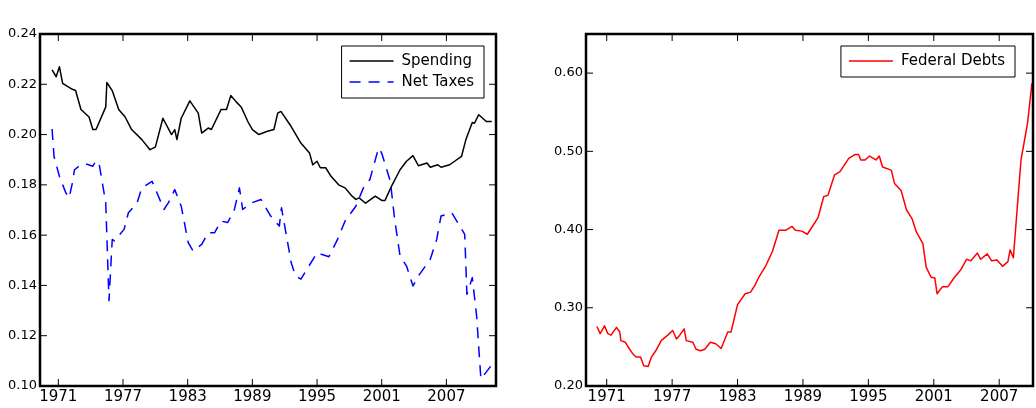  Describe the element at coordinates (22, 184) in the screenshot. I see `y-tick-label: 0.18` at that location.